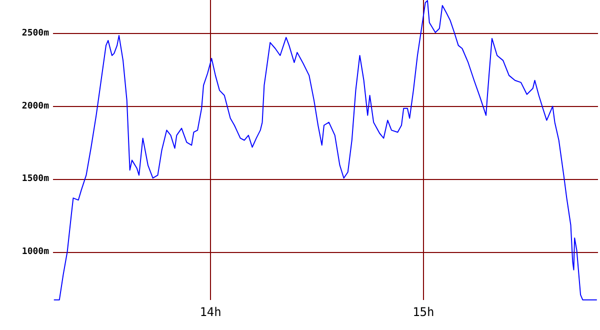 The height and width of the screenshot is (330, 600). Describe the element at coordinates (423, 312) in the screenshot. I see `x-tick-label: 15h` at that location.